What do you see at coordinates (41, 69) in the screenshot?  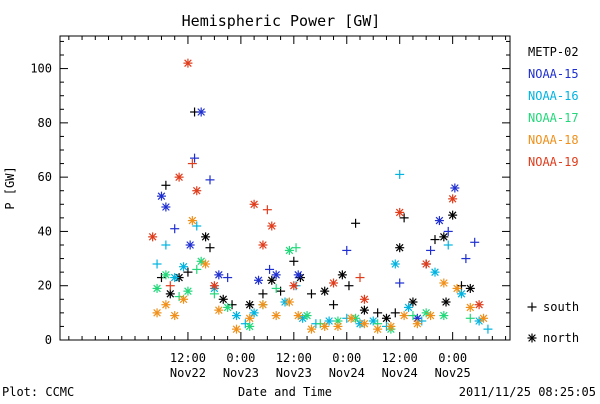 I see `y-tick-label: 100` at bounding box center [41, 69].